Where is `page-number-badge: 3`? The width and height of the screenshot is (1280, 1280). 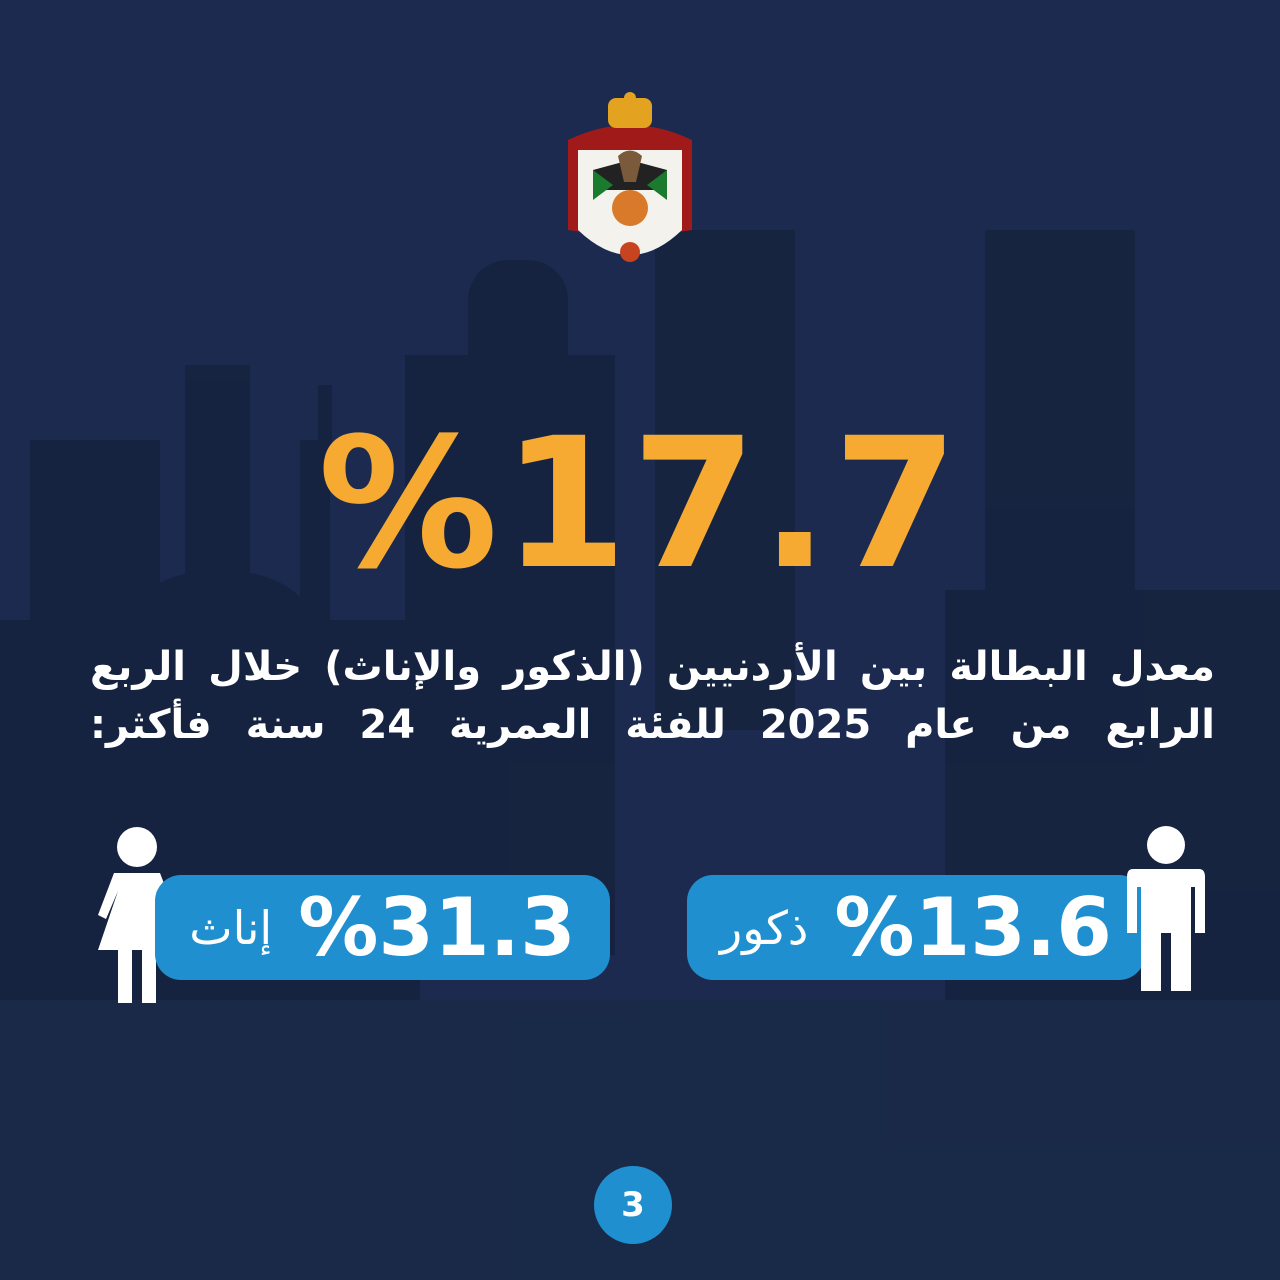 page-number-badge: 3 is located at coordinates (633, 1205).